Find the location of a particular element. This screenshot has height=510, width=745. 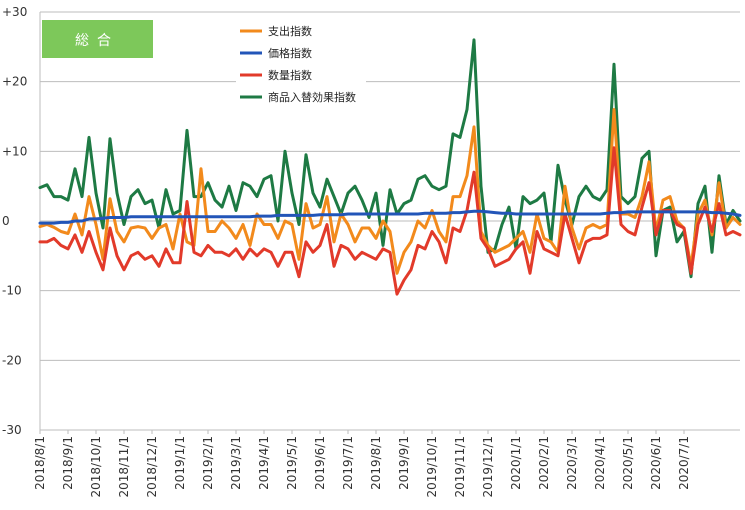

x-tick-label: 2019/5/1 is located at coordinates (292, 463).